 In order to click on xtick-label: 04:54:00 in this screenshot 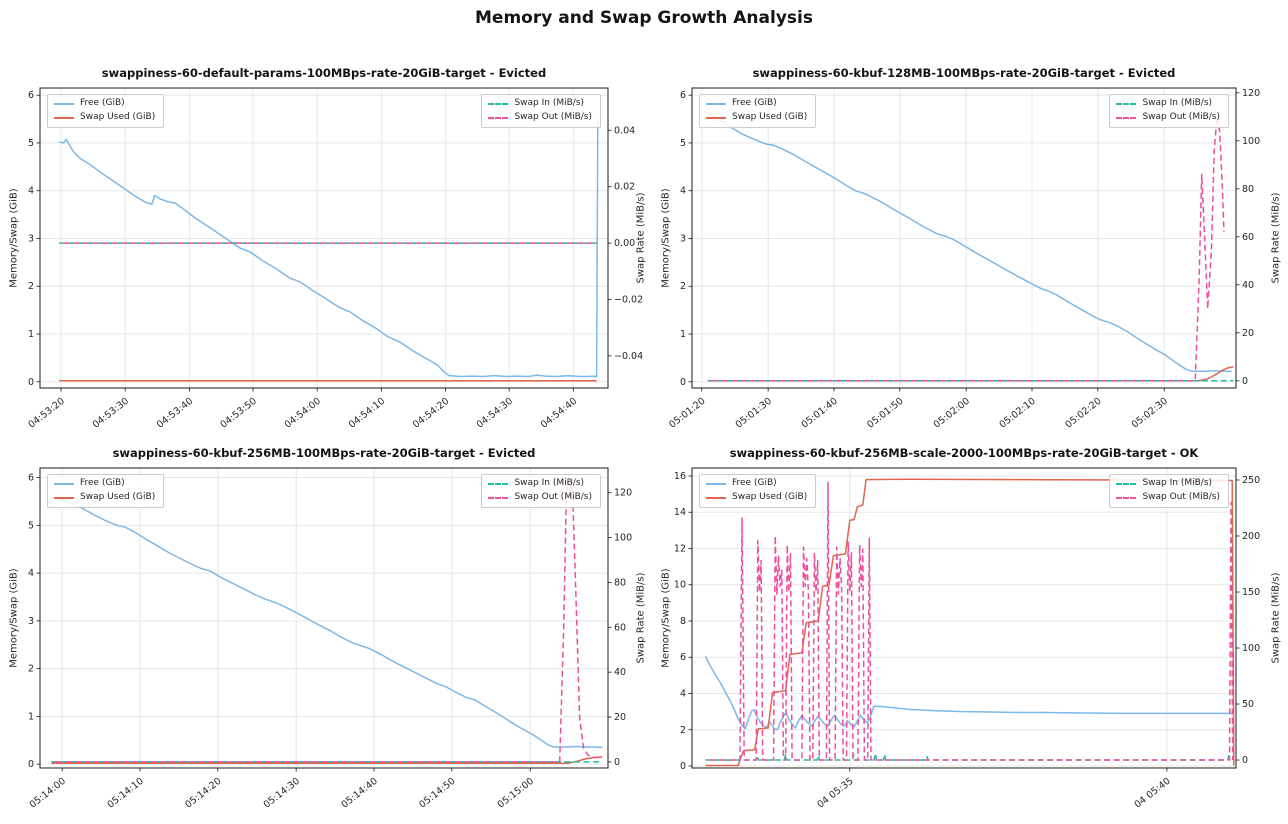, I will do `click(303, 413)`.